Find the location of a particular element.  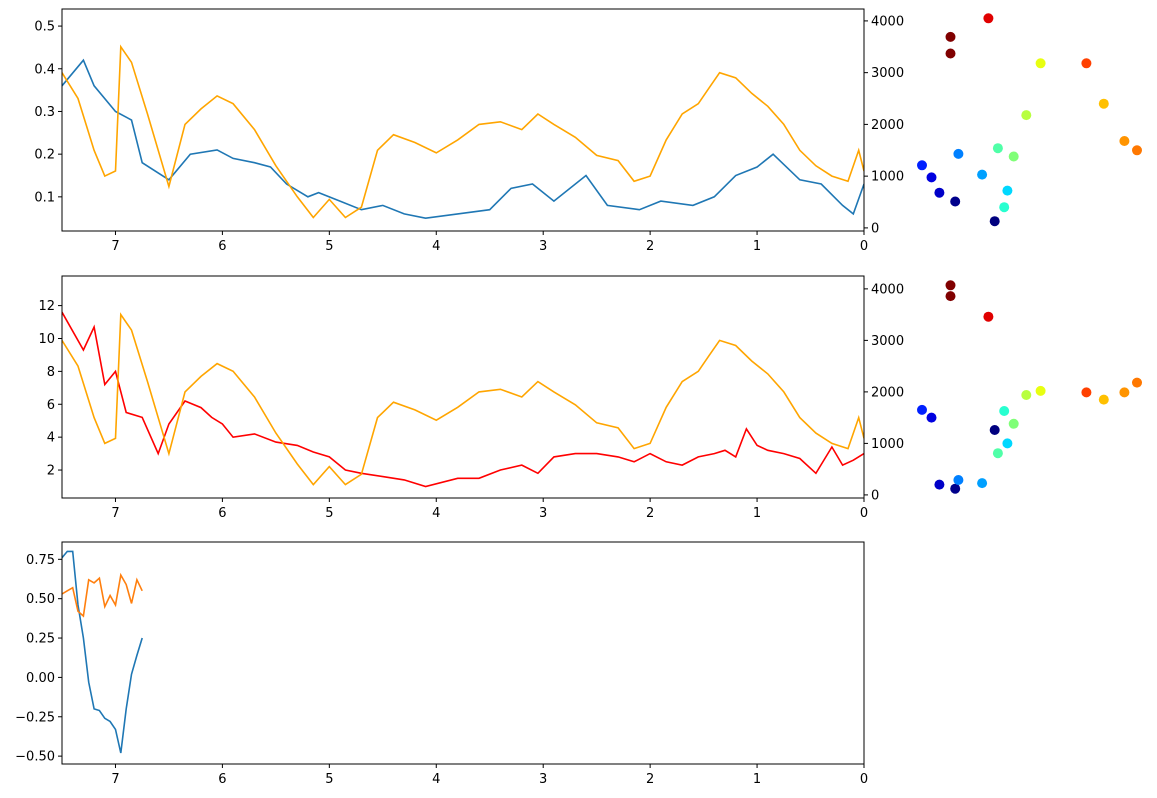

y-tick-label: 0.1 is located at coordinates (44, 197).